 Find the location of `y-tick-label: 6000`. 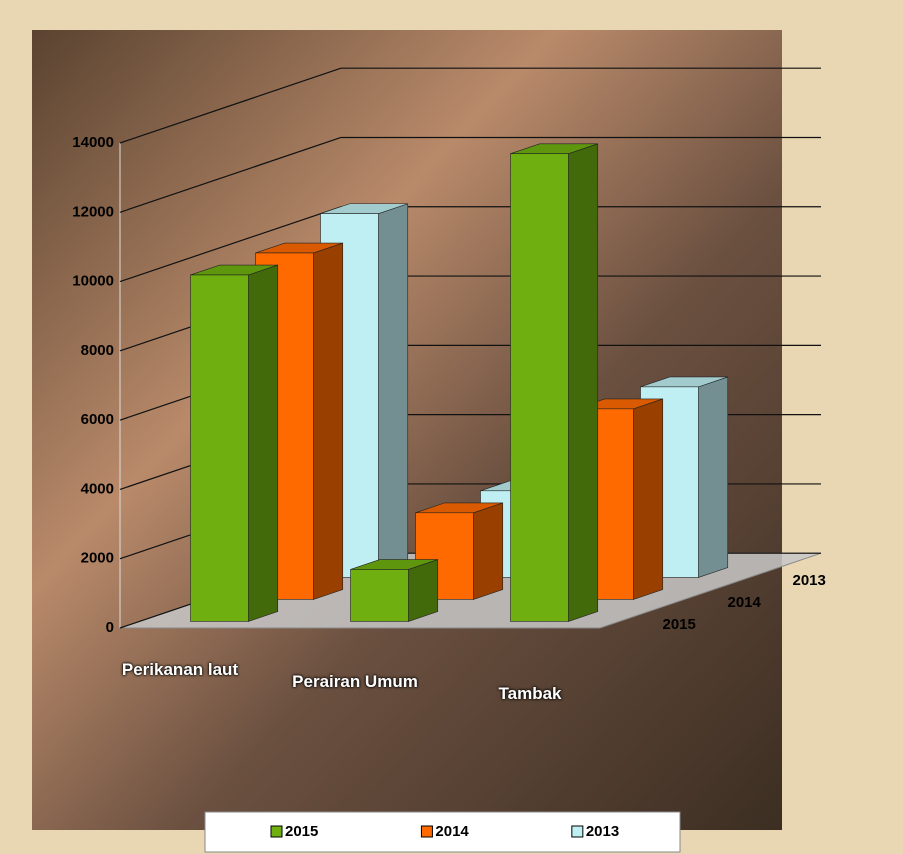

y-tick-label: 6000 is located at coordinates (97, 419).